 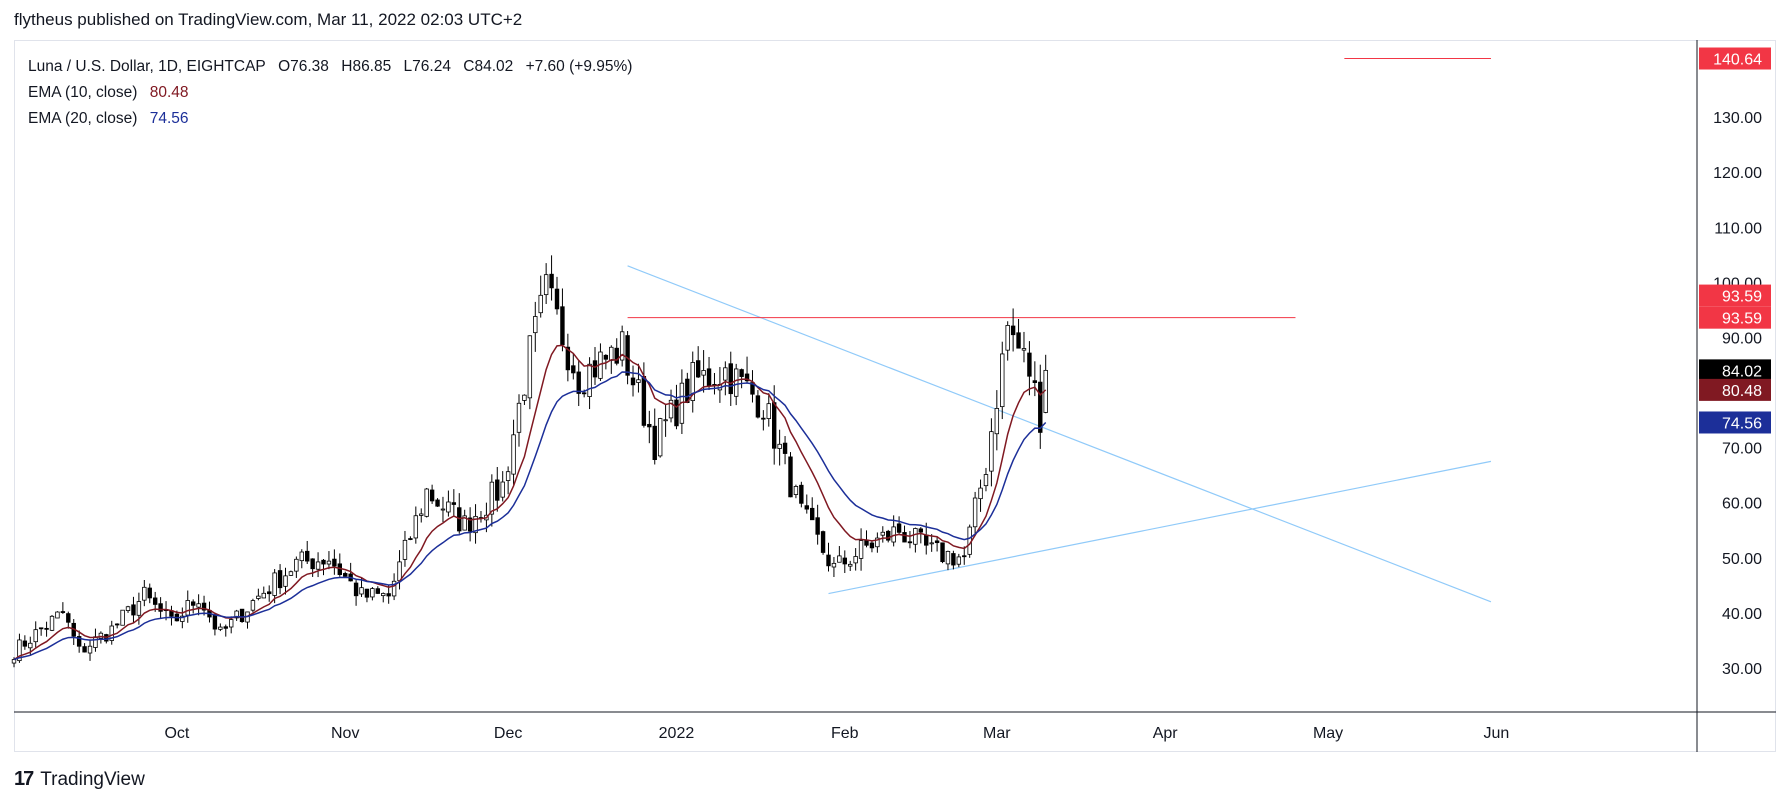 What do you see at coordinates (845, 733) in the screenshot?
I see `x-tick-label: Feb` at bounding box center [845, 733].